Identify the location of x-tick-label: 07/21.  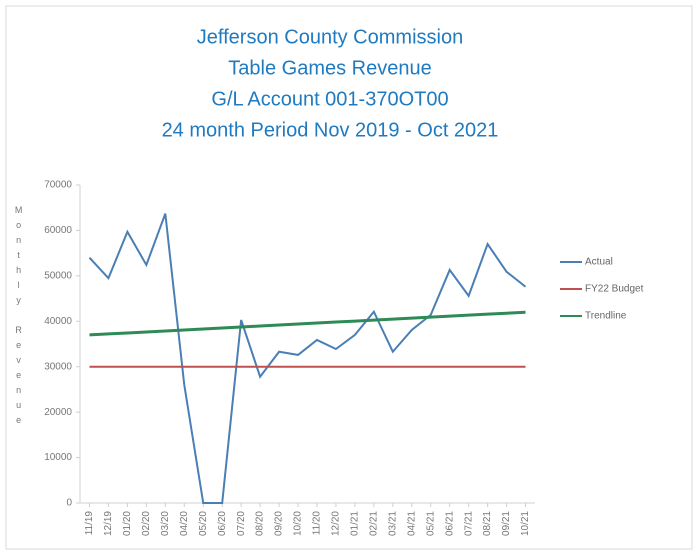
(468, 523).